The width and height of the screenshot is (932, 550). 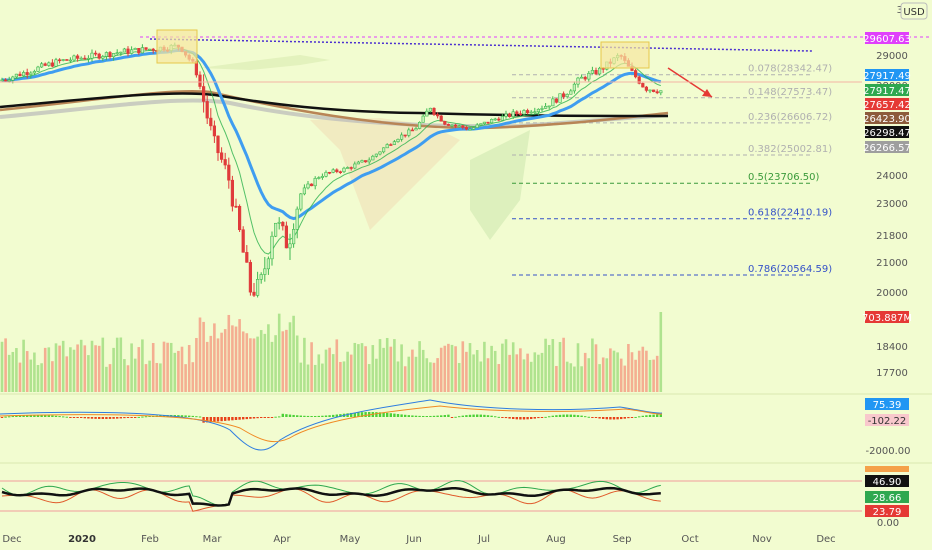 What do you see at coordinates (213, 539) in the screenshot?
I see `x-tick-label: Mar` at bounding box center [213, 539].